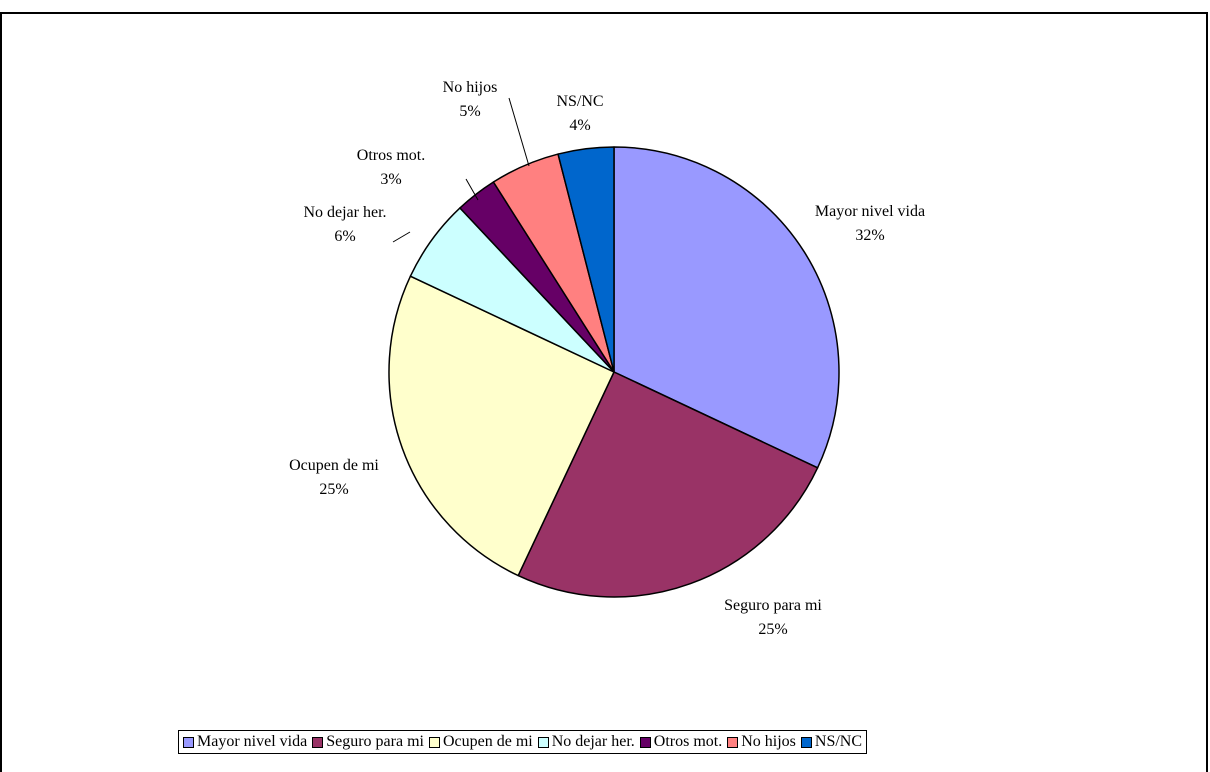  What do you see at coordinates (579, 101) in the screenshot?
I see `slice-label-ns-nc: NS/NC` at bounding box center [579, 101].